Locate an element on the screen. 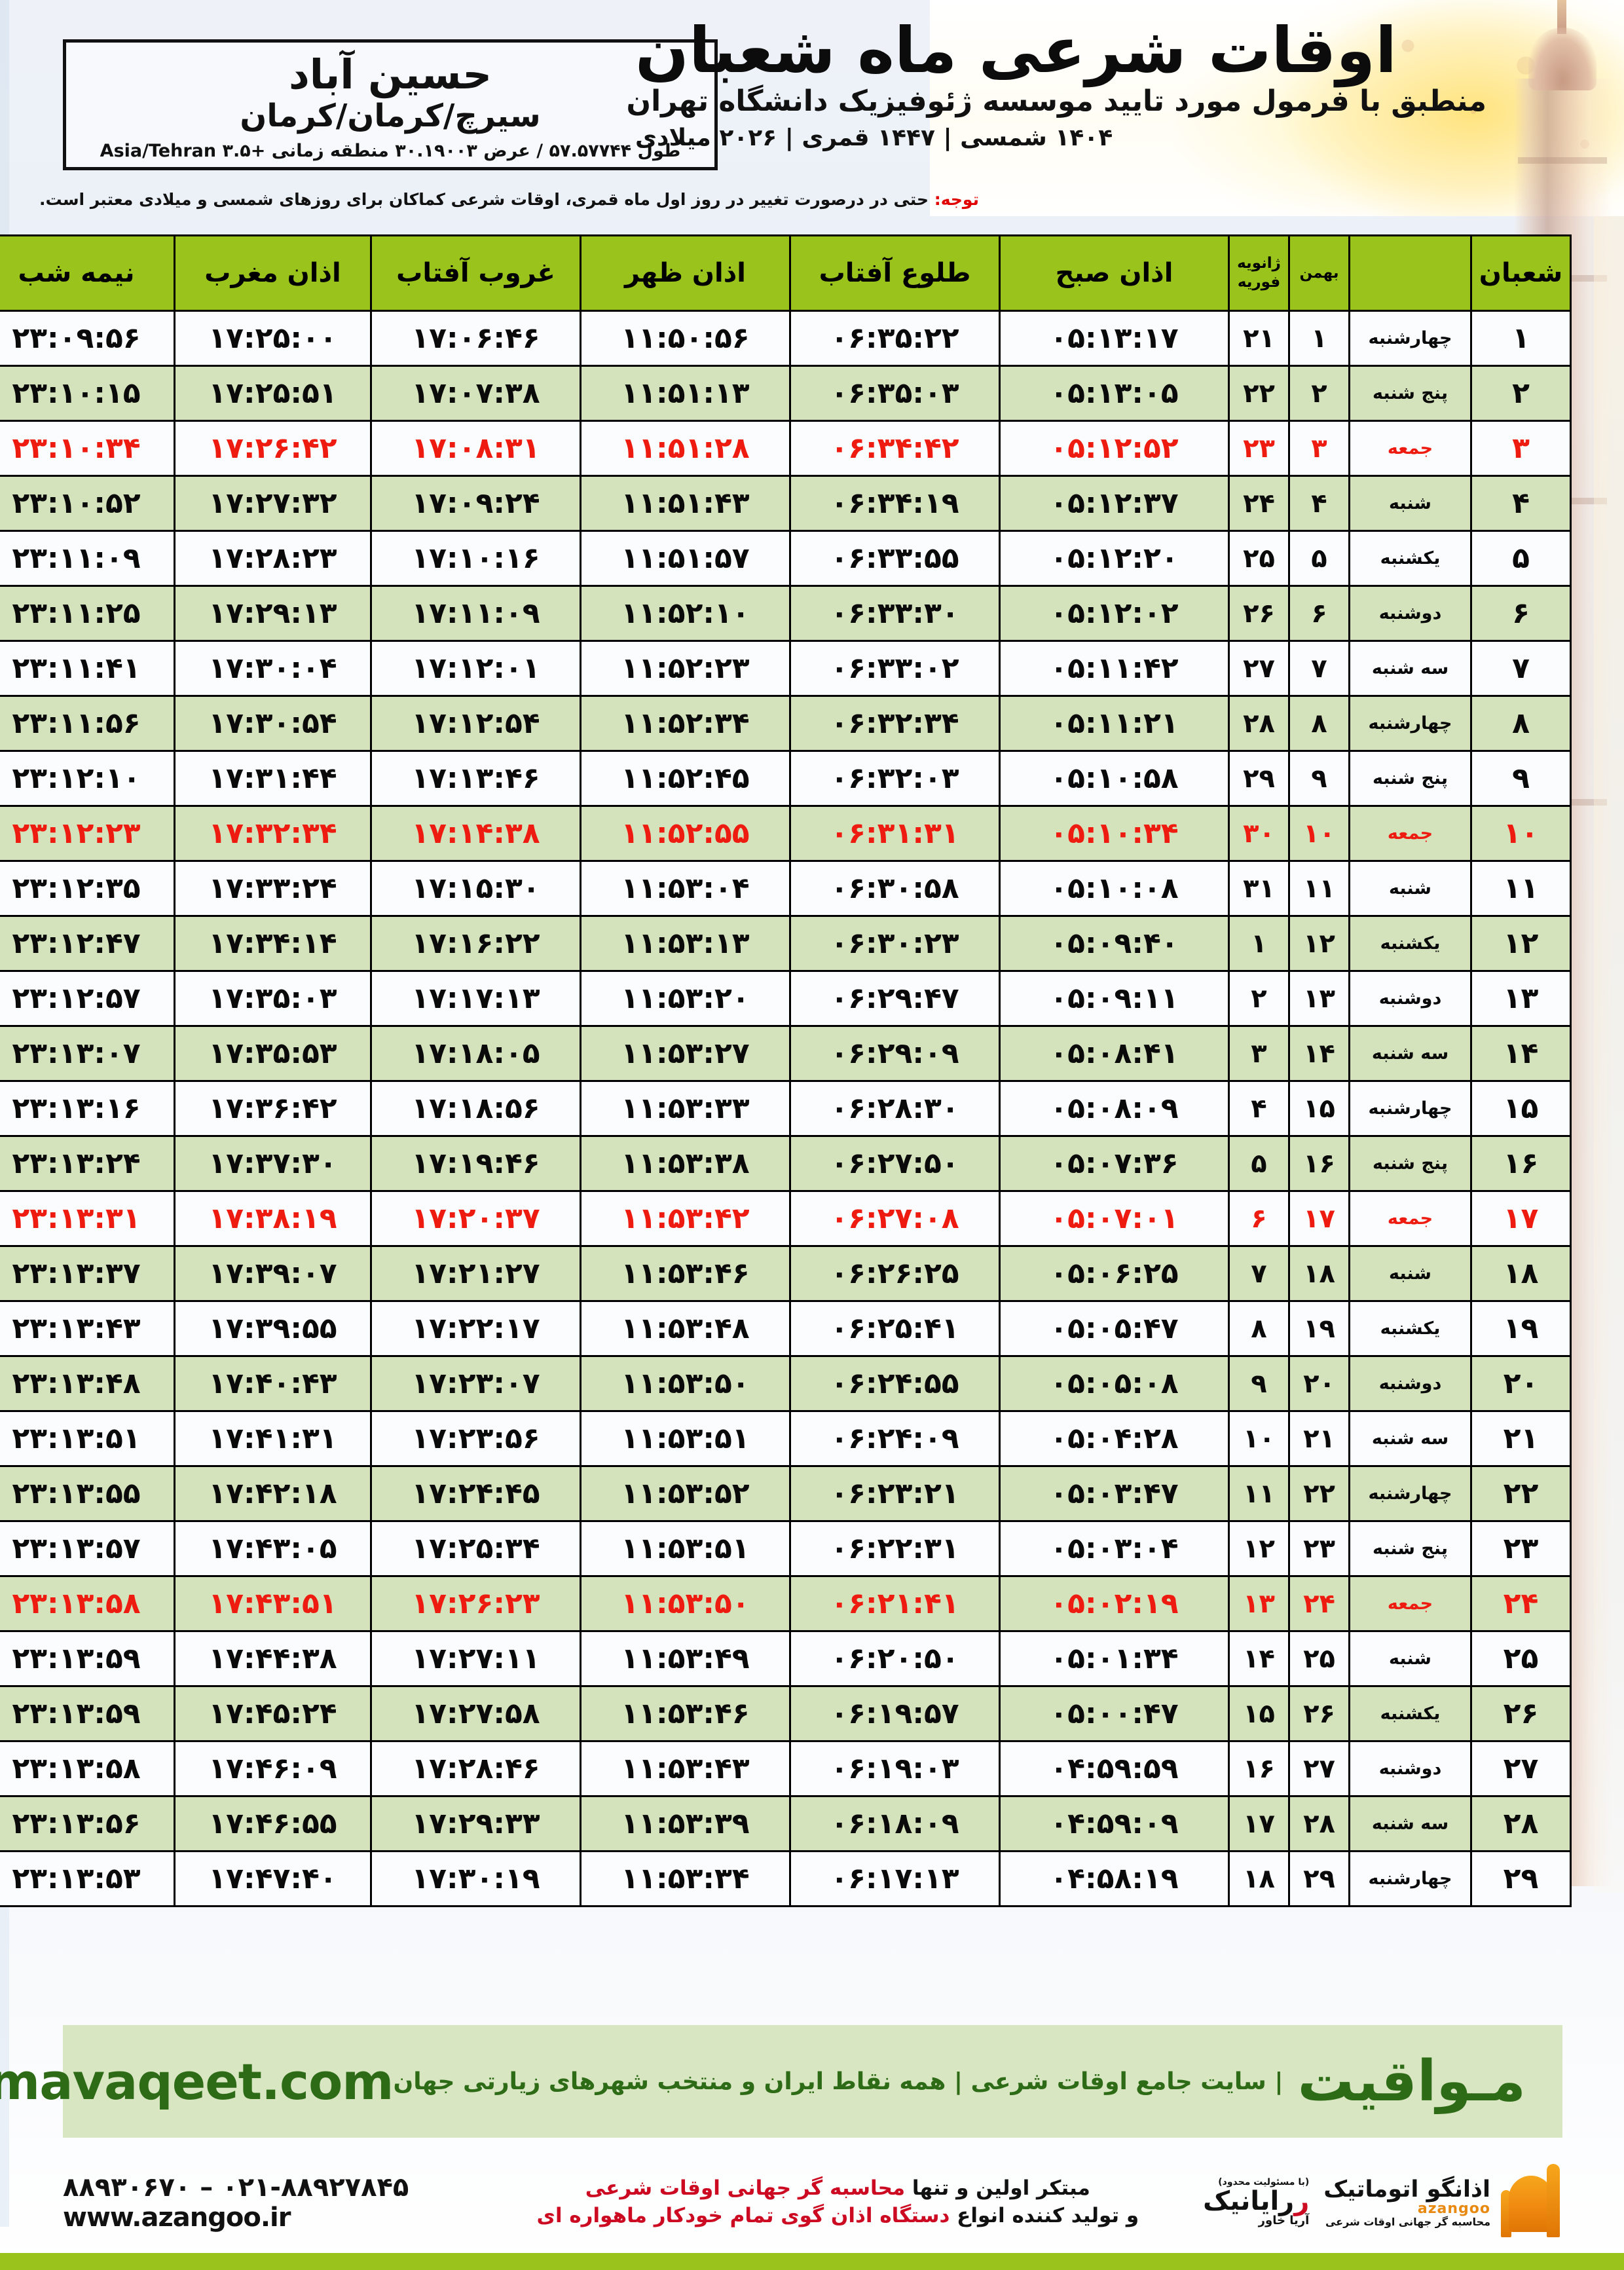 This screenshot has height=2270, width=1624. cell-nimeshab: ۲۳:۱۱:۵۶ is located at coordinates (87, 723).